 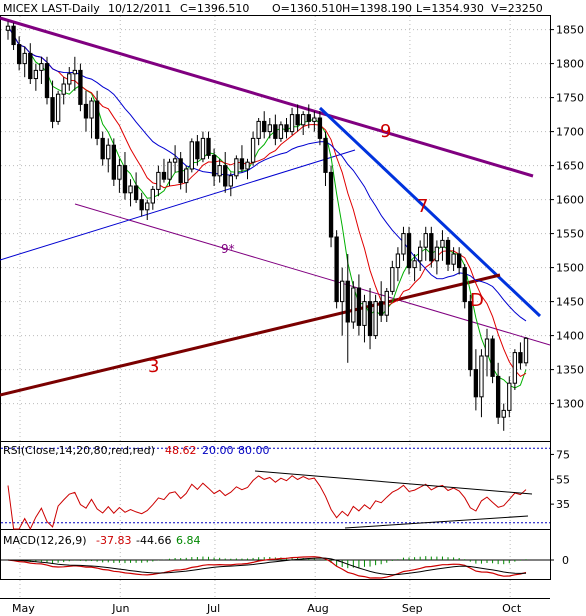 What do you see at coordinates (45, 540) in the screenshot?
I see `macd-label: MACD(12,26,9)` at bounding box center [45, 540].